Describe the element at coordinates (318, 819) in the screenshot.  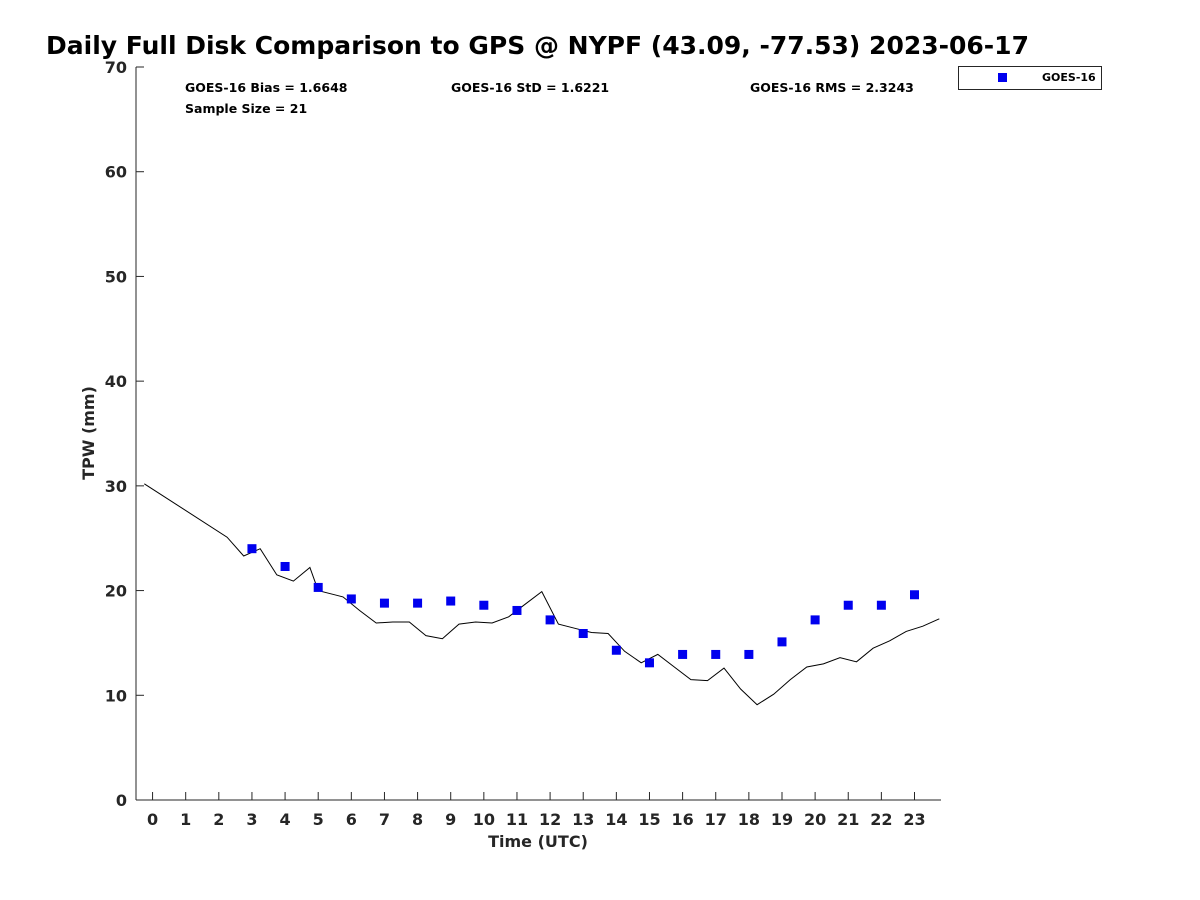
I see `x-tick-label: 5` at that location.